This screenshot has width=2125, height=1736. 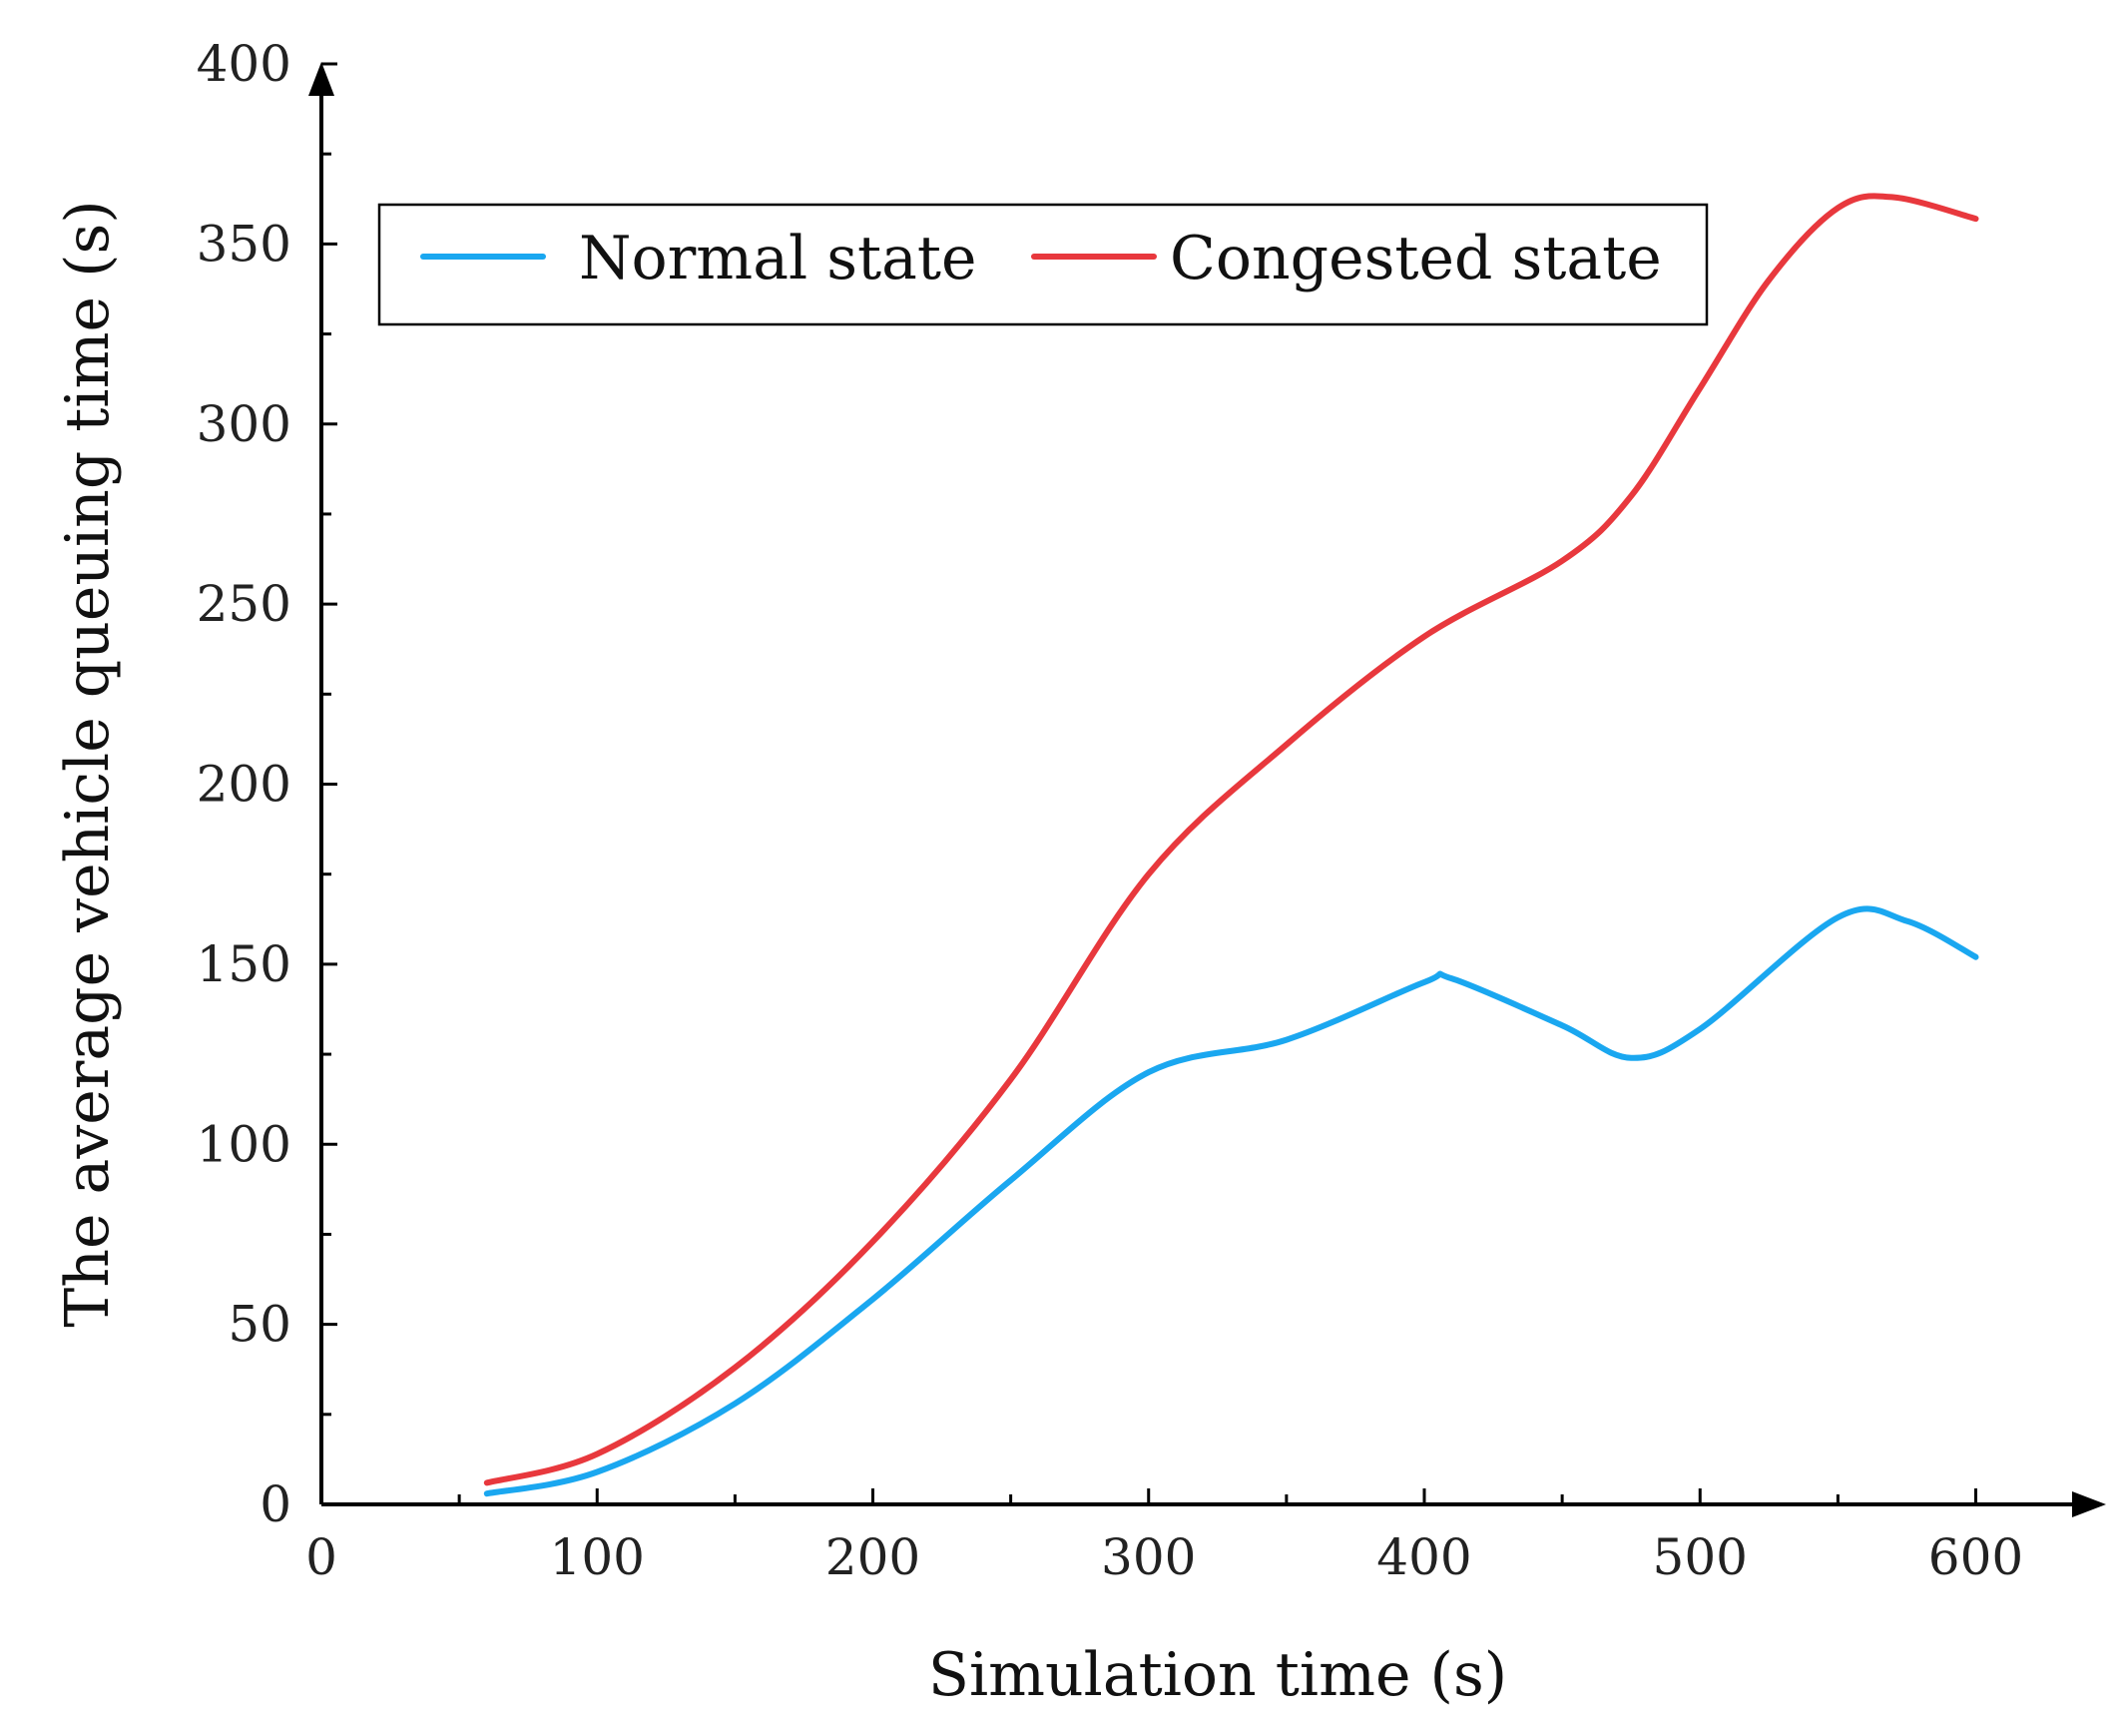 I want to click on x-tick-label: 600, so click(x=1975, y=1557).